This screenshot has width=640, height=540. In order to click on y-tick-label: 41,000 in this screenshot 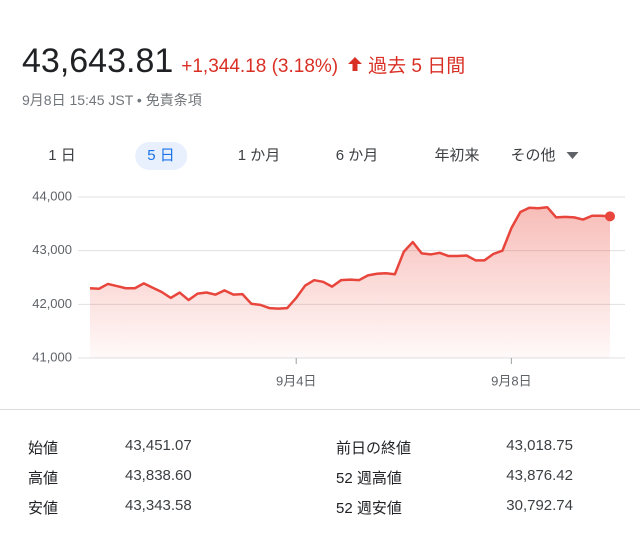, I will do `click(52, 356)`.